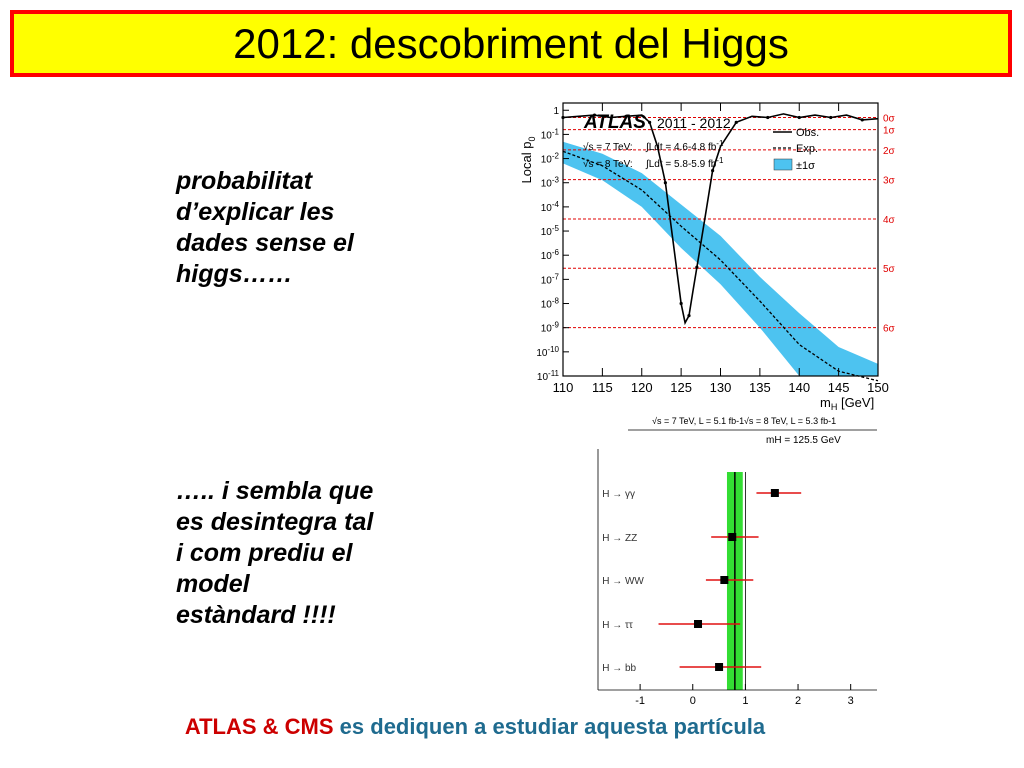  I want to click on x-tick-label: 120, so click(642, 387).